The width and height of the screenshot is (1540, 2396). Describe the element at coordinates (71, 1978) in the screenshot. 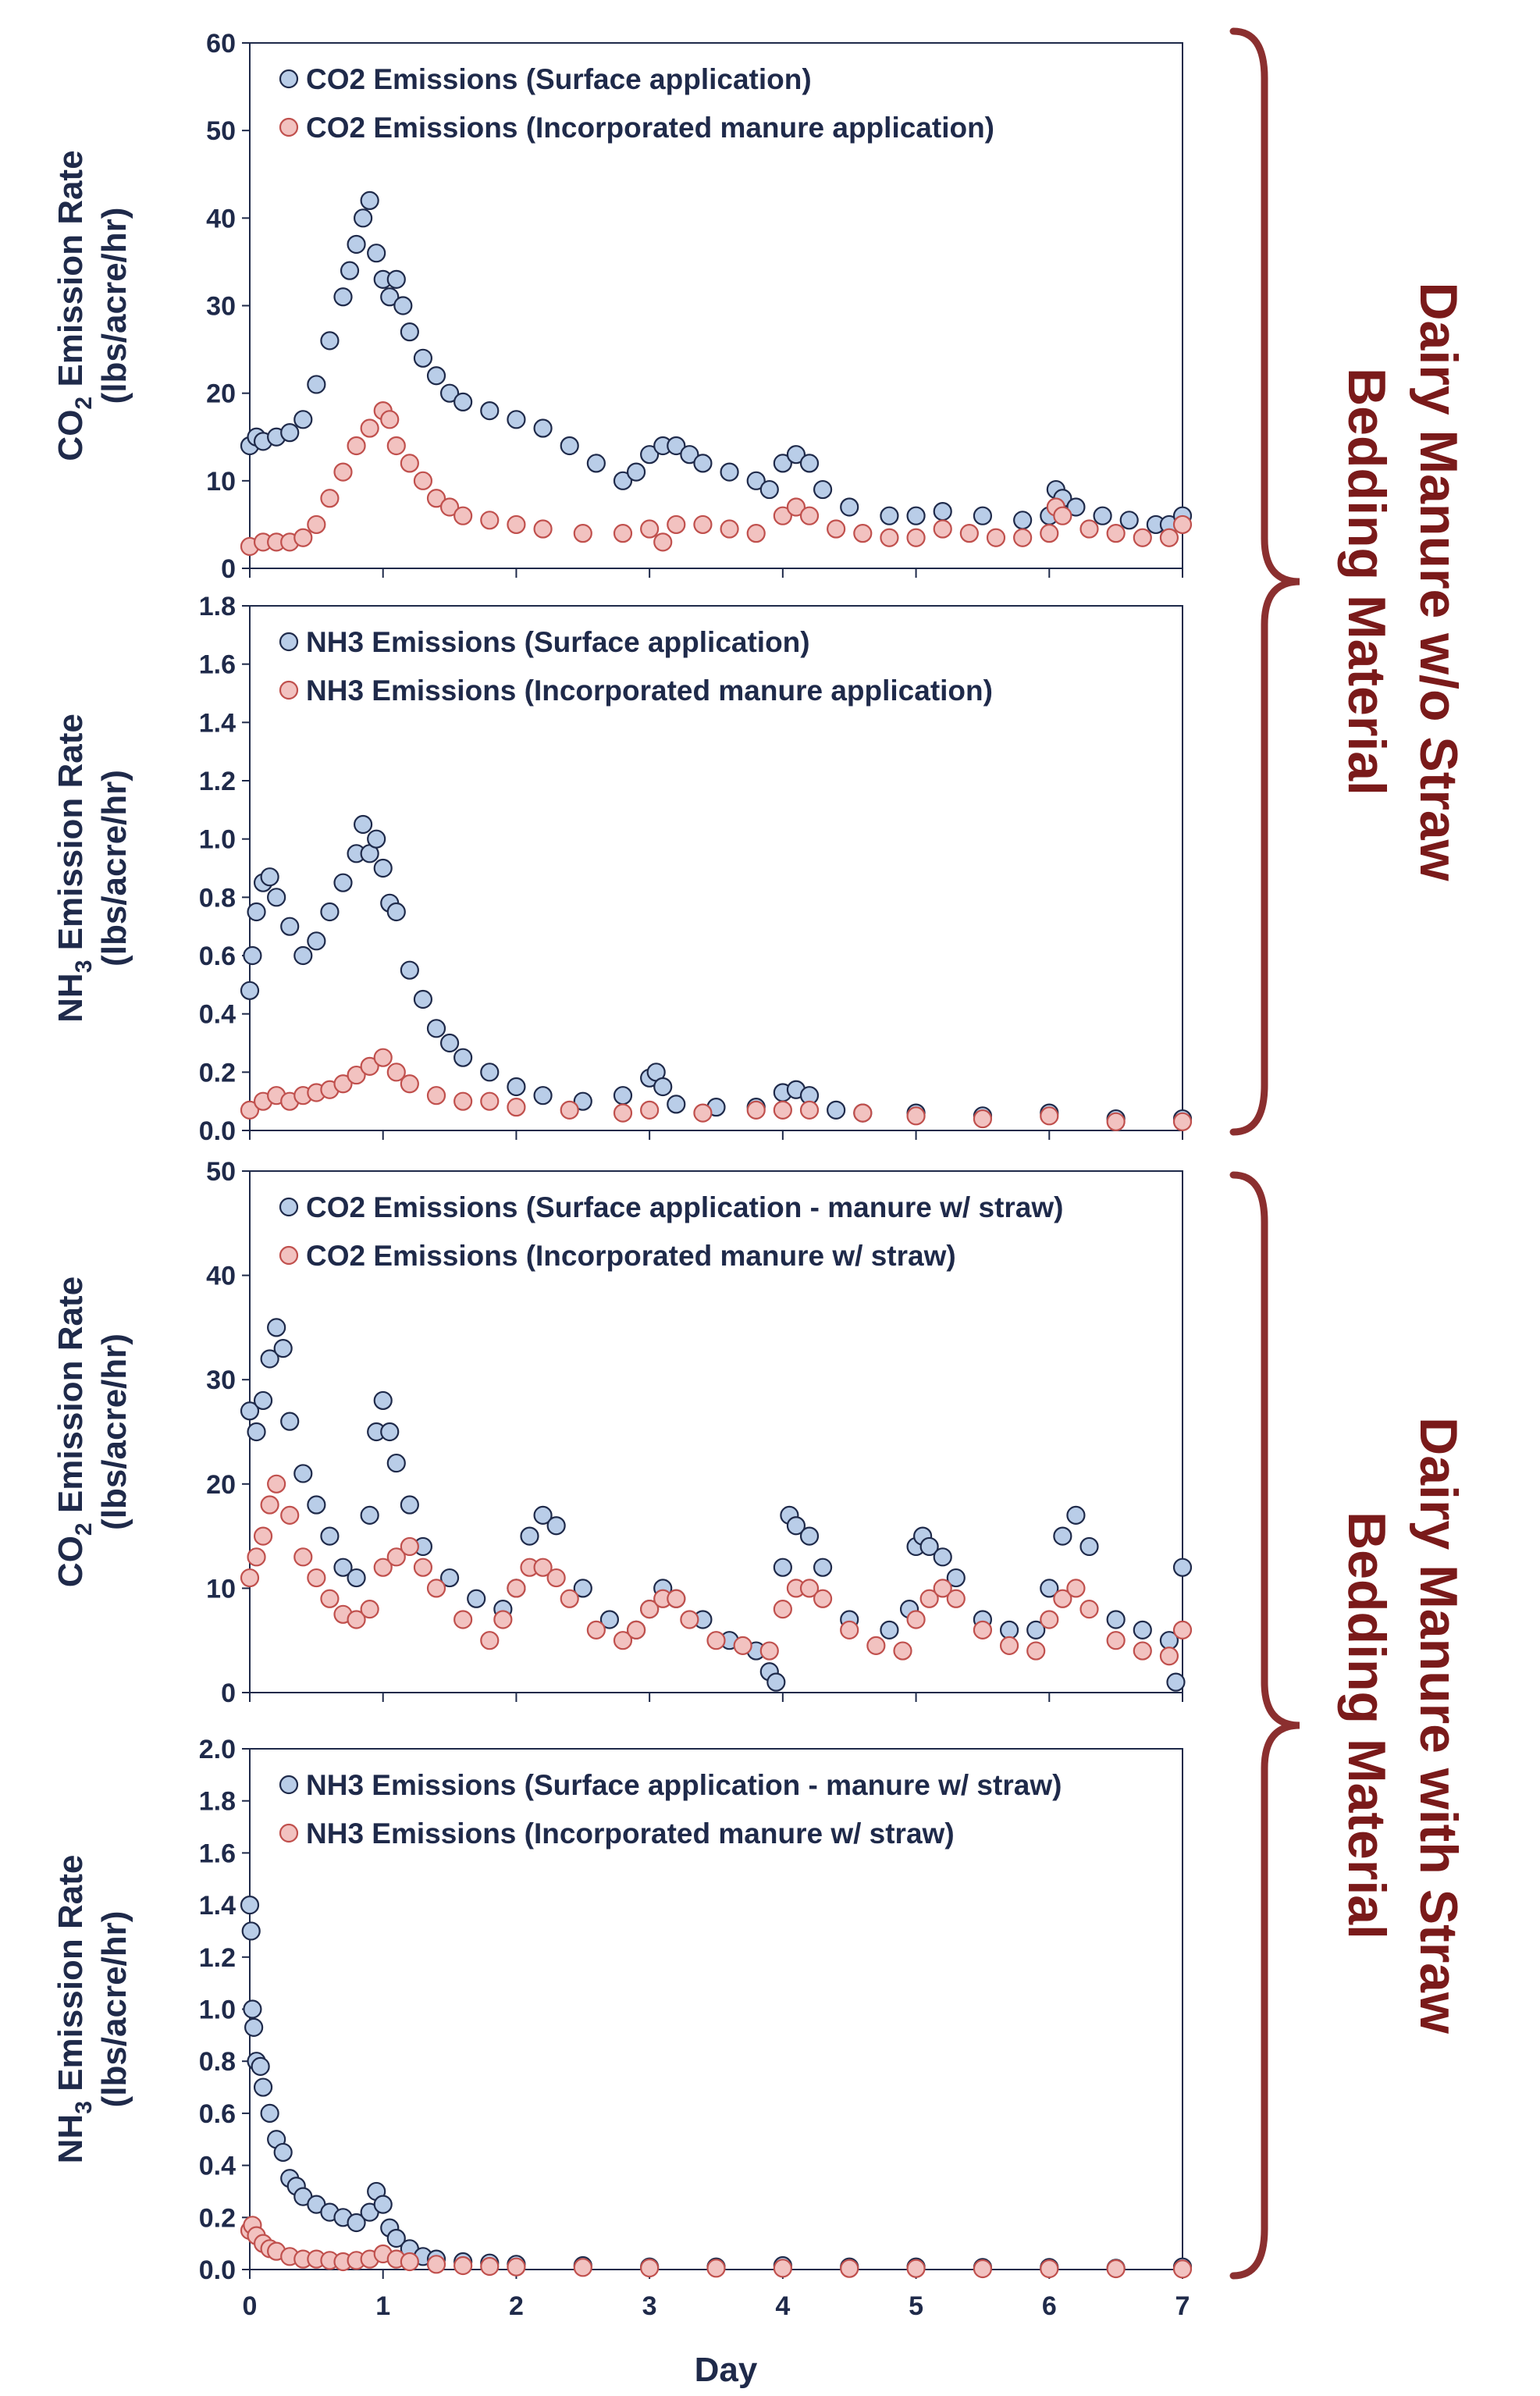

I see `y-axis-label-rest: Emission Rate` at that location.